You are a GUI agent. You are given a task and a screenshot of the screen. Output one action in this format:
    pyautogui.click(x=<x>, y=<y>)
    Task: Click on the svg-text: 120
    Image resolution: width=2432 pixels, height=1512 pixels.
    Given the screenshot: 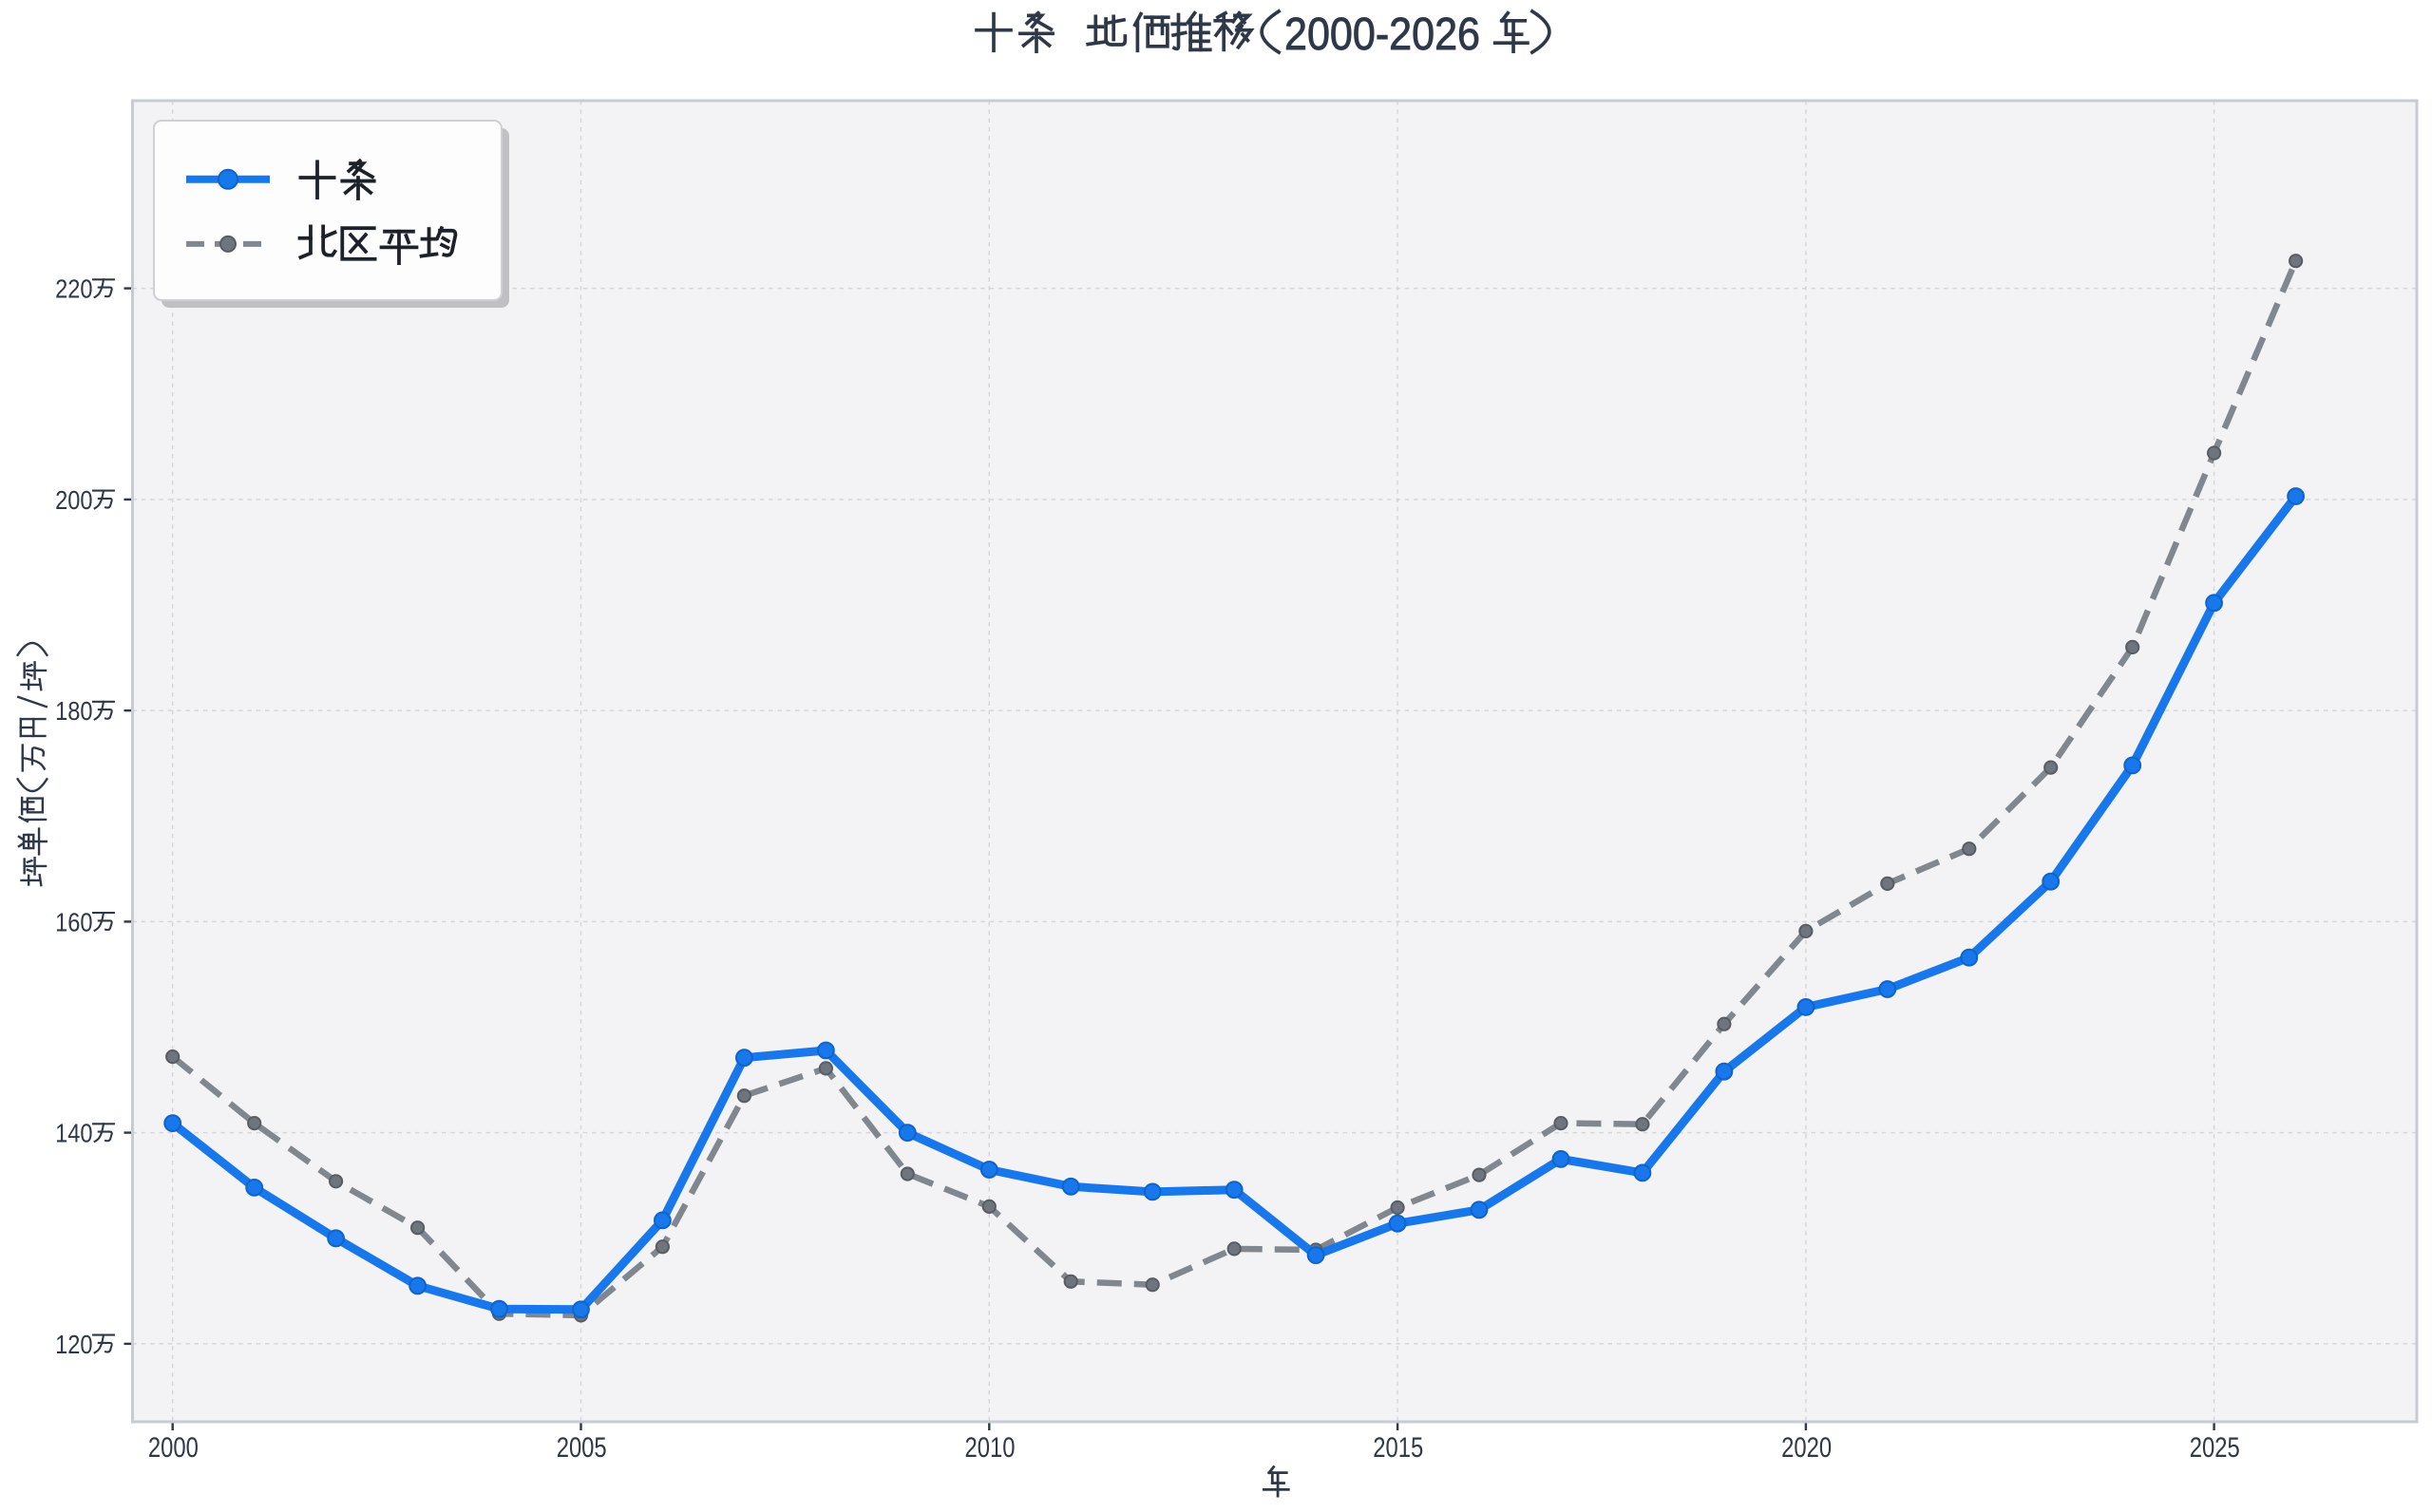 What is the action you would take?
    pyautogui.click(x=73, y=1344)
    